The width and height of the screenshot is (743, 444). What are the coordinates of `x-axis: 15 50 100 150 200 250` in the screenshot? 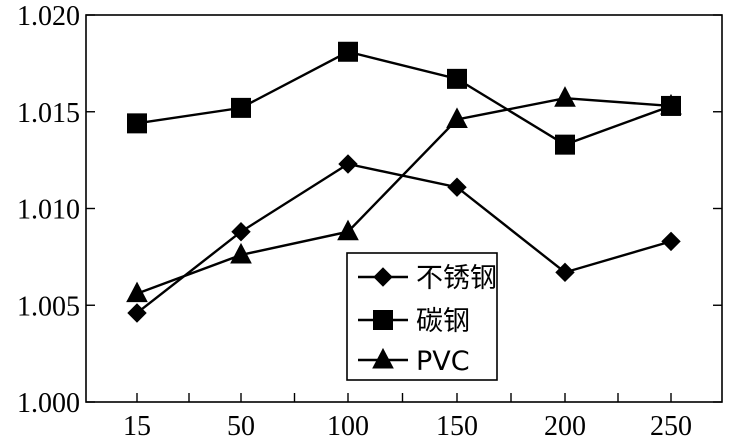 It's located at (407, 417).